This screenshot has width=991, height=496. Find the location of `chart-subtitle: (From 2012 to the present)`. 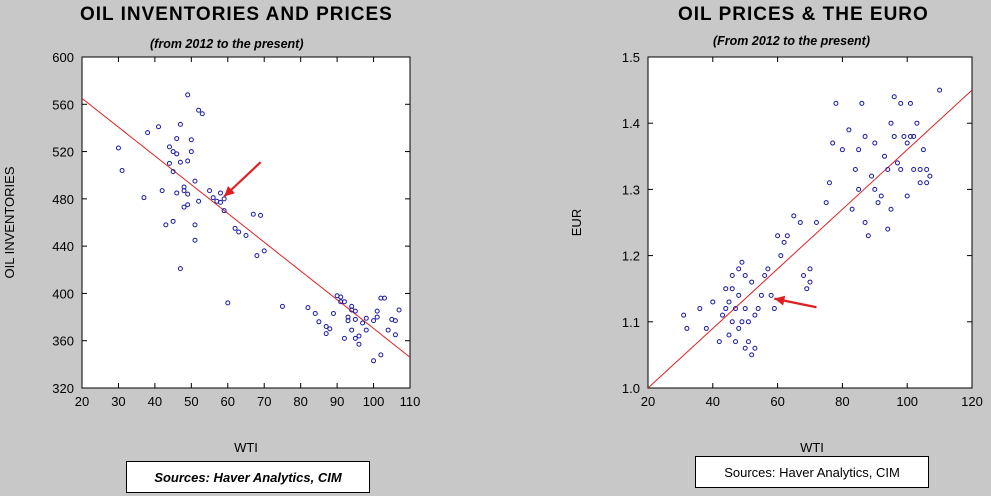

chart-subtitle: (From 2012 to the present) is located at coordinates (791, 41).